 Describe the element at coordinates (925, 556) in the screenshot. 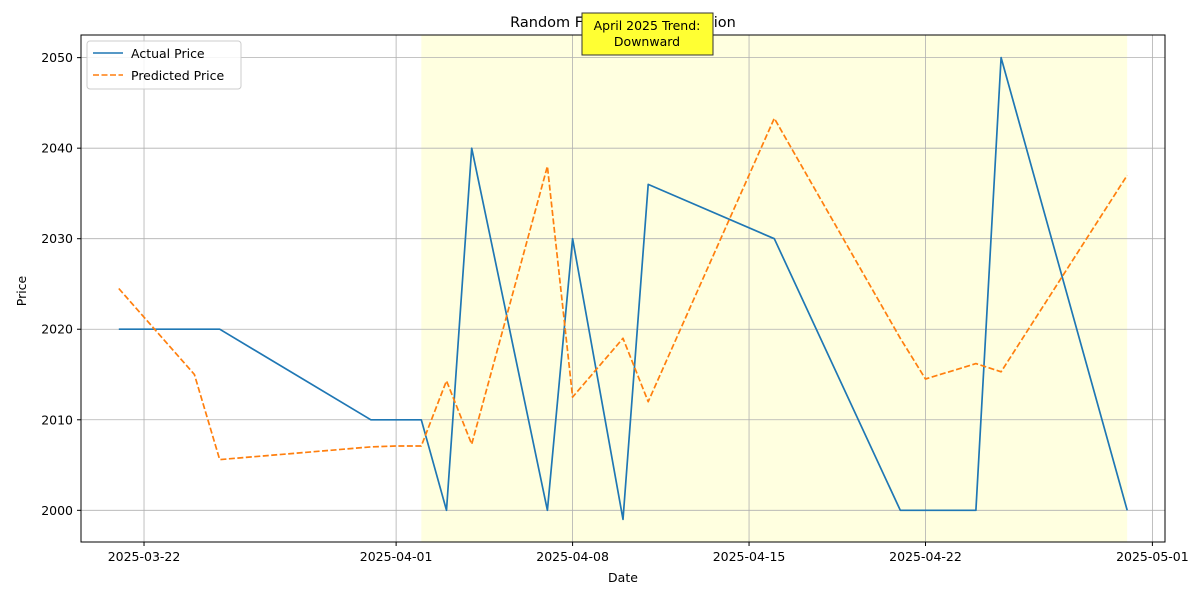

I see `x-tick-label: 2025-04-22` at that location.